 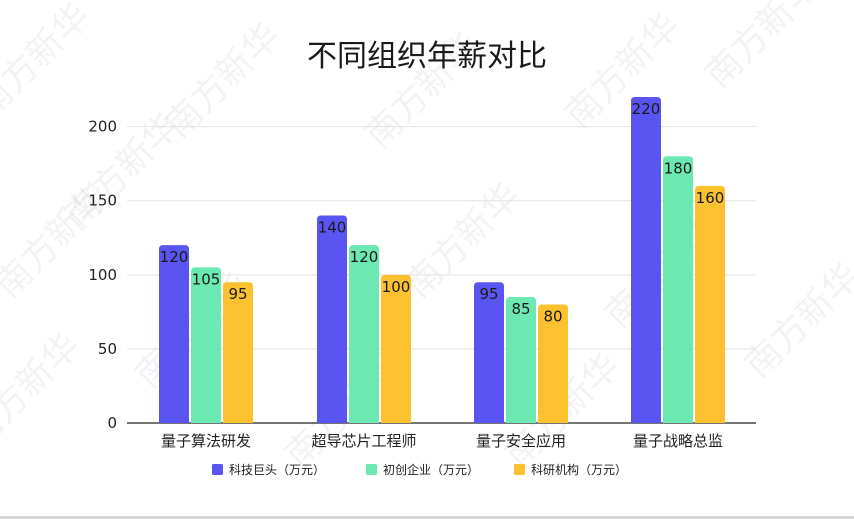 What do you see at coordinates (102, 201) in the screenshot?
I see `y-tick-label: 150` at bounding box center [102, 201].